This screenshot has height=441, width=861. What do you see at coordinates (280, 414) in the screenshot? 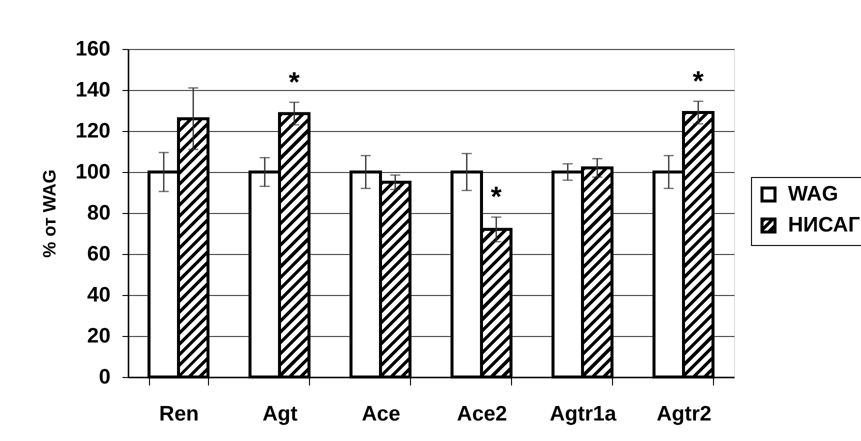
I see `x-tick-label: Agt` at bounding box center [280, 414].